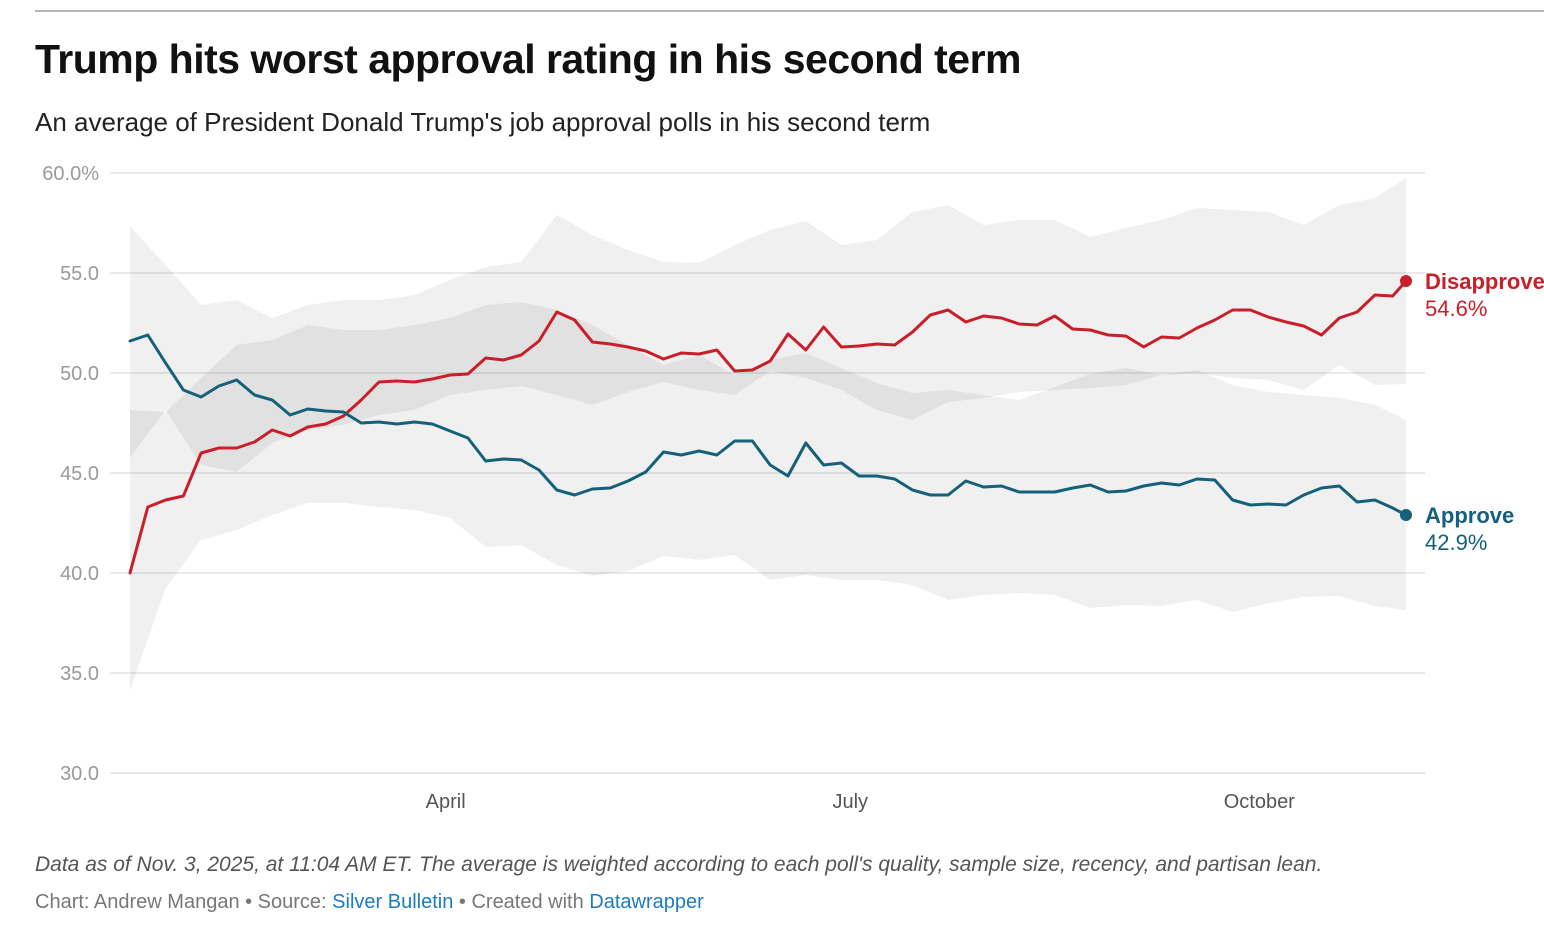  I want to click on y-tick-label: 45.0, so click(79, 474).